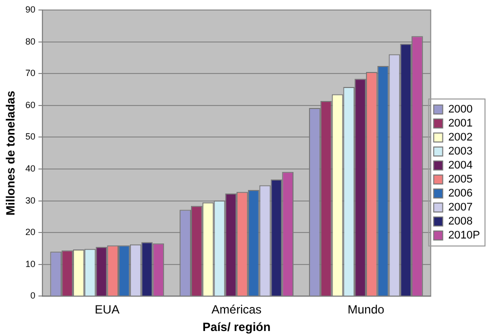 This screenshot has width=500, height=335. What do you see at coordinates (30, 168) in the screenshot?
I see `y-tick-label: 40` at bounding box center [30, 168].